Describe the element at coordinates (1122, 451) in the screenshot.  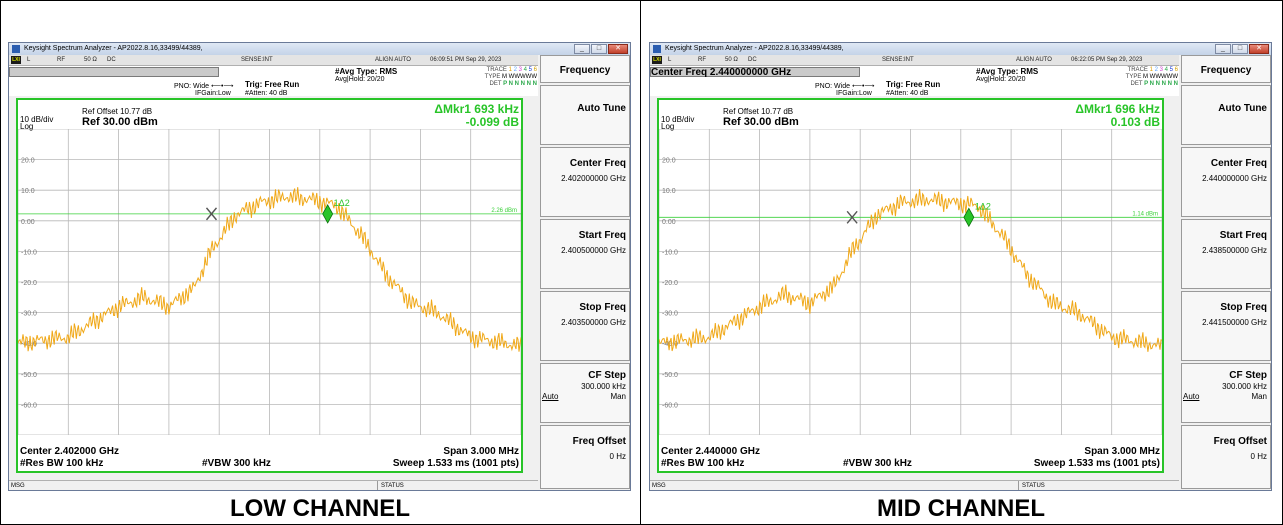
I see `span: Span 3.000 MHz` at that location.